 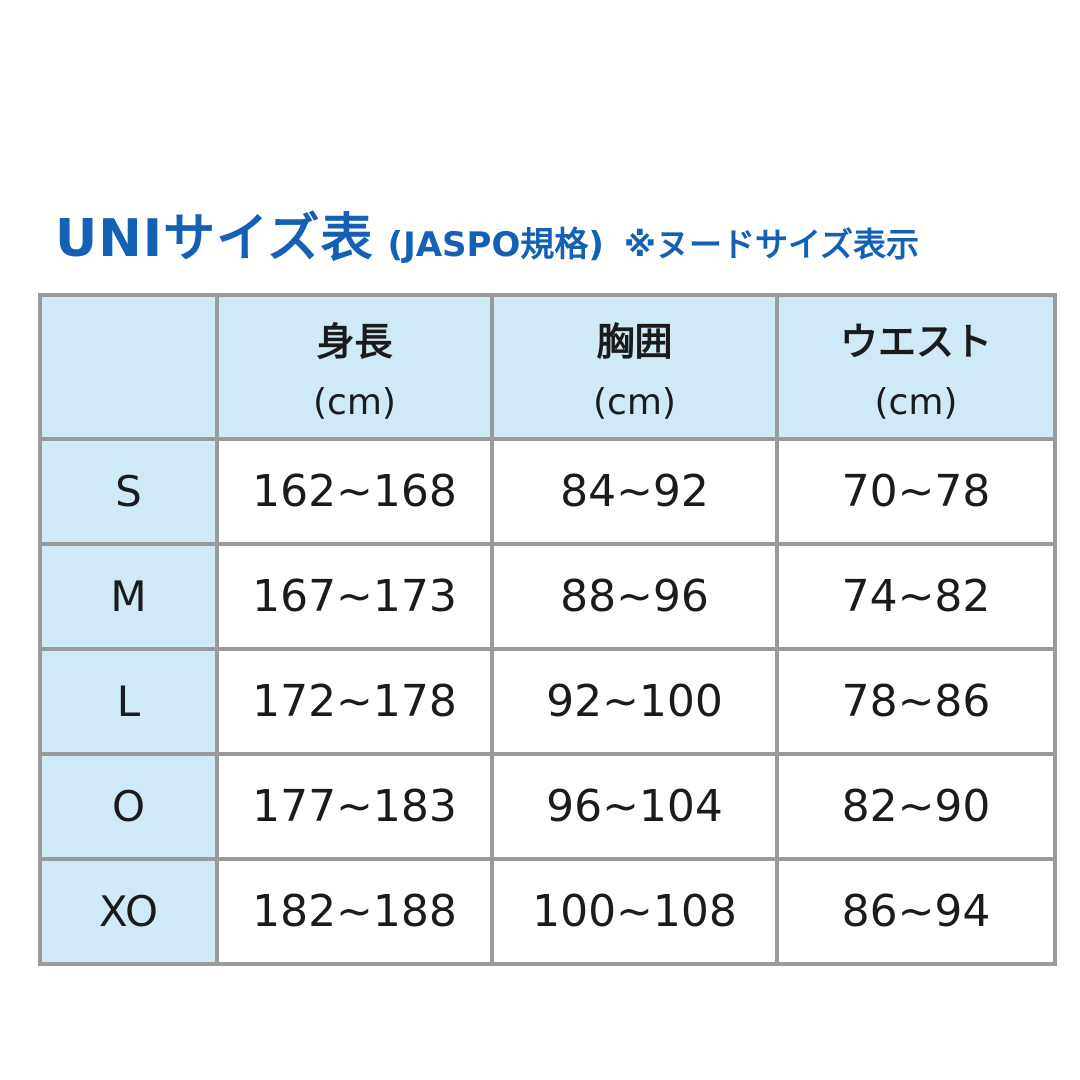 What do you see at coordinates (771, 244) in the screenshot?
I see `title-nude-size-note: ※ヌードサイズ表示` at bounding box center [771, 244].